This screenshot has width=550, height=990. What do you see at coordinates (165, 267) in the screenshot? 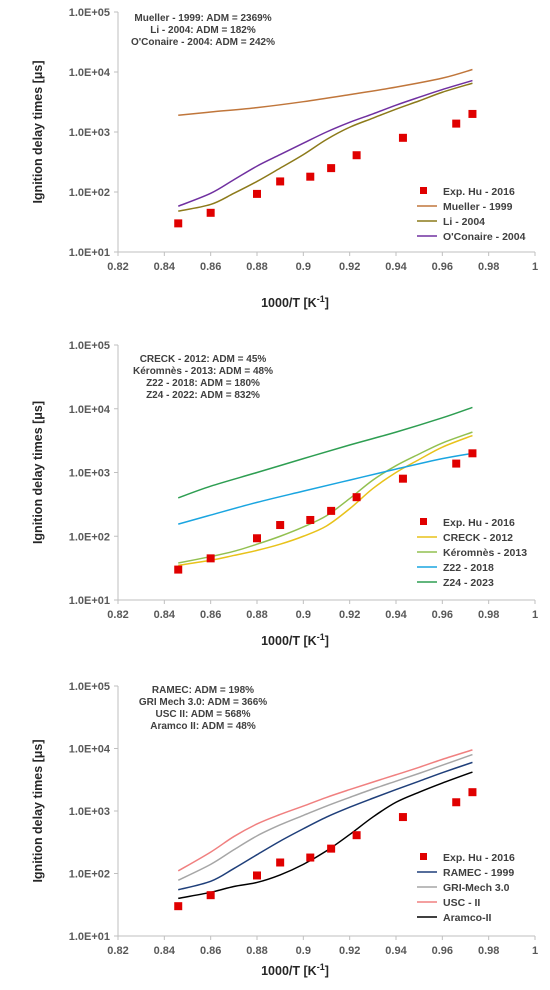
I see `x-tick-label: 0.84` at bounding box center [165, 267].